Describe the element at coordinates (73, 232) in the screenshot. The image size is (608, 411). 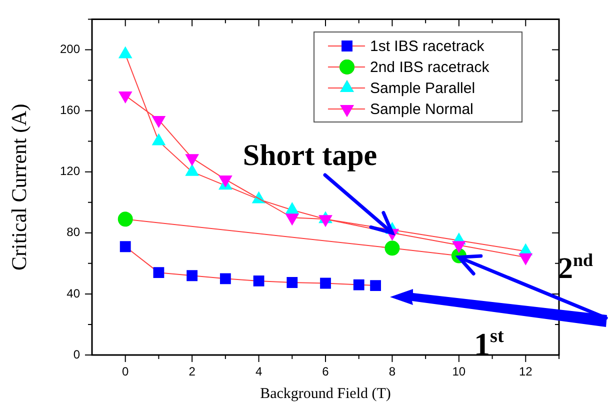
I see `y-tick-label: 80` at that location.